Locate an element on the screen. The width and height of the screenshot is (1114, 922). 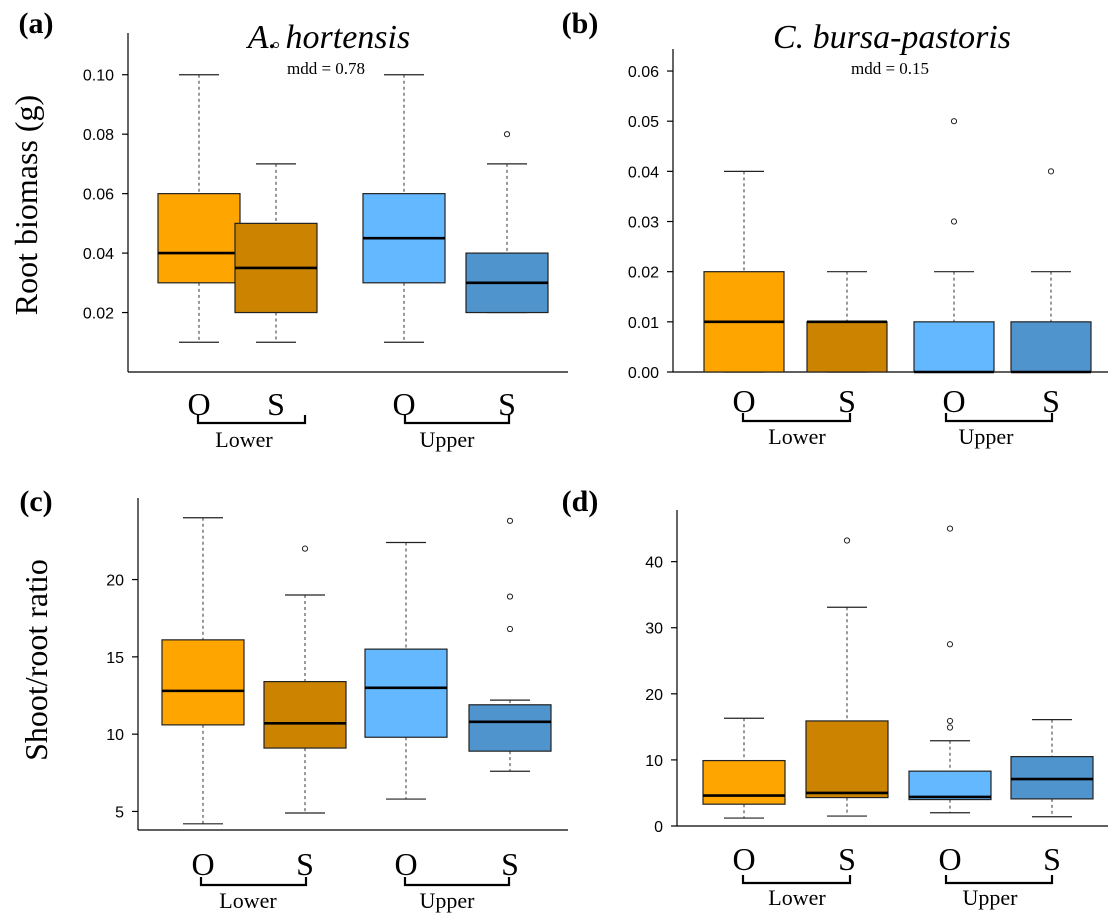
mdd-annotation: mdd = 0.78 is located at coordinates (326, 68).